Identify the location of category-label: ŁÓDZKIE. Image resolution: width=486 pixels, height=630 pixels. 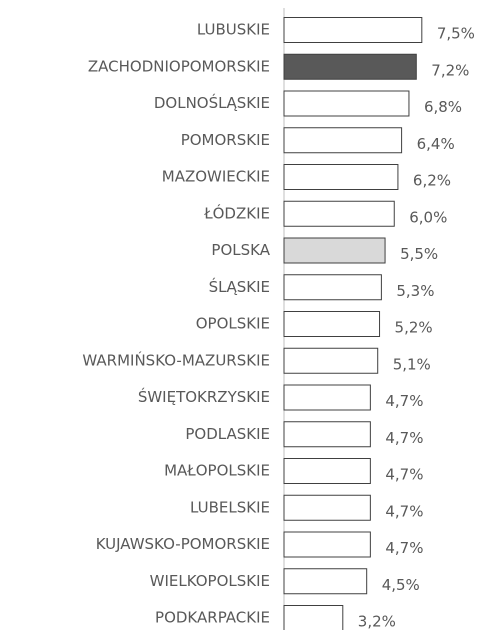
(236, 212).